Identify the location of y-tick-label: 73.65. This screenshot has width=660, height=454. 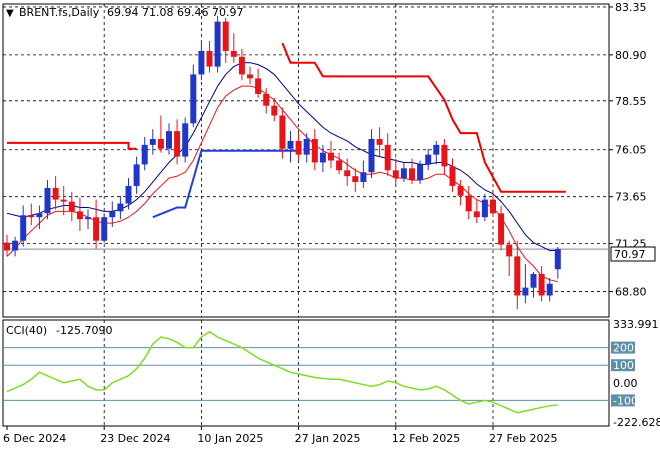
(631, 197).